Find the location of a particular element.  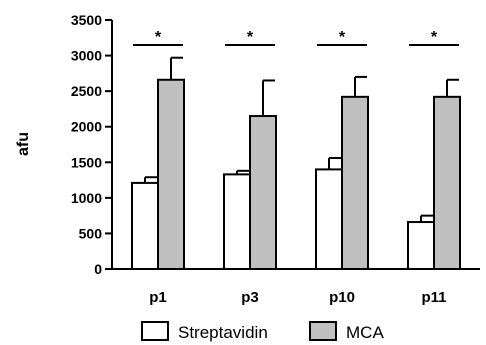

x-tick-label: p10 is located at coordinates (342, 297).